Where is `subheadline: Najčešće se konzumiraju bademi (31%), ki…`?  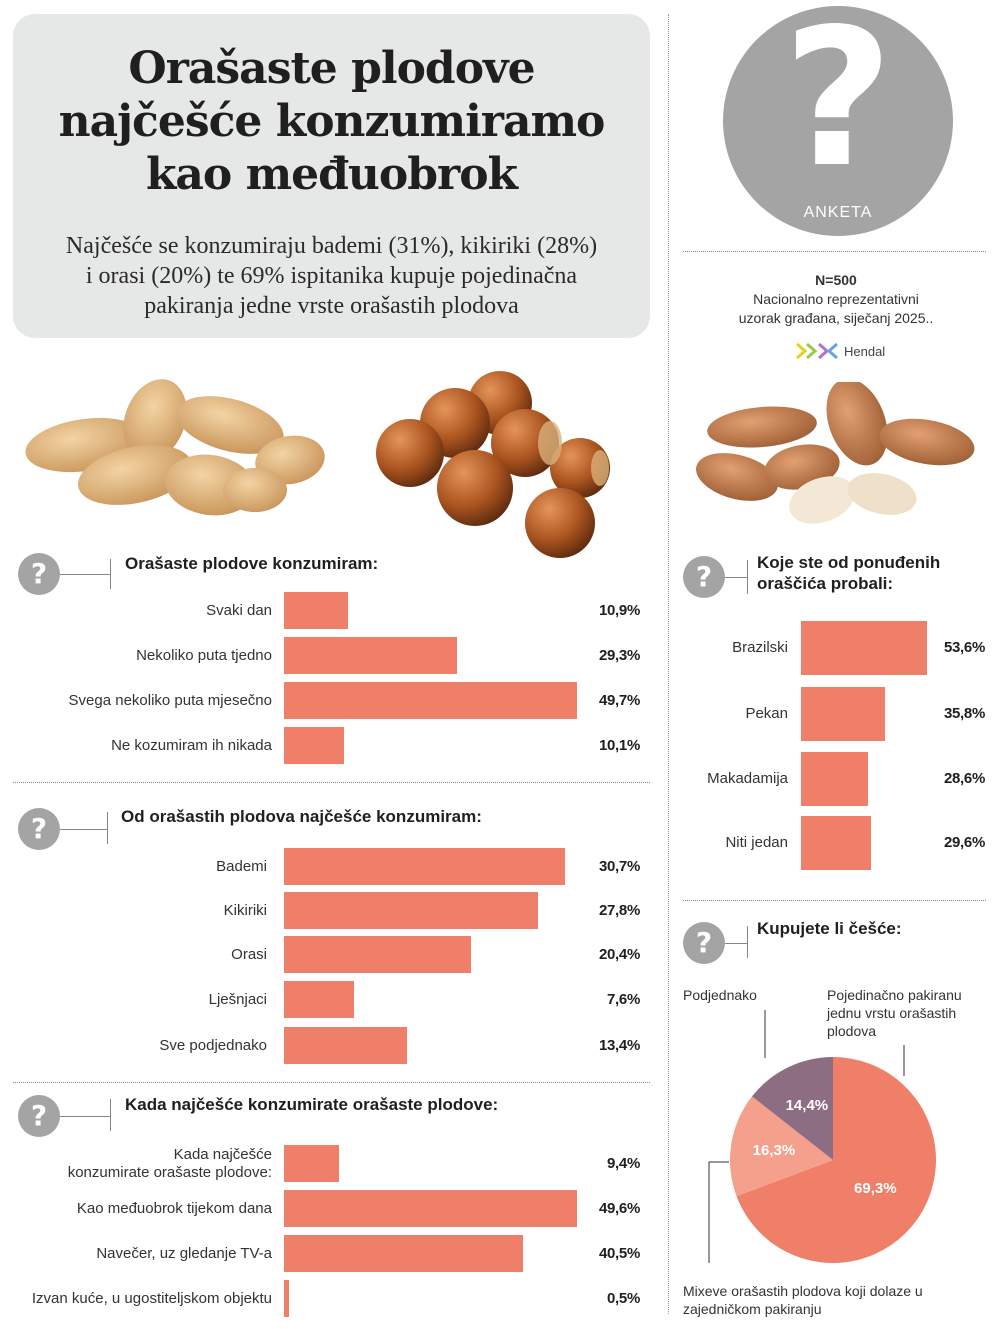
subheadline: Najčešće se konzumiraju bademi (31%), ki… is located at coordinates (331, 276).